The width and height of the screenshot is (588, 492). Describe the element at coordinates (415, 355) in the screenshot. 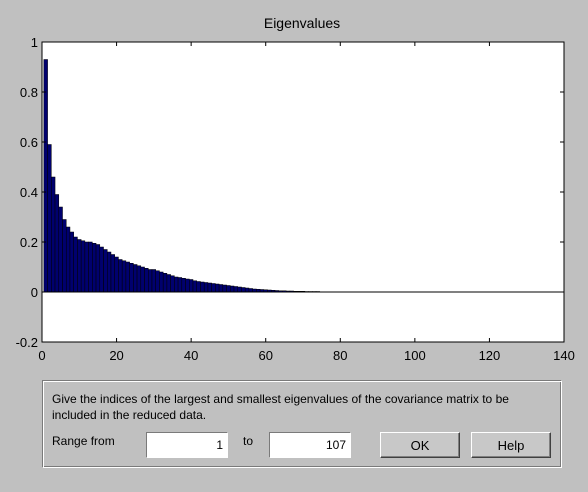

I see `x-tick-label: 100` at that location.